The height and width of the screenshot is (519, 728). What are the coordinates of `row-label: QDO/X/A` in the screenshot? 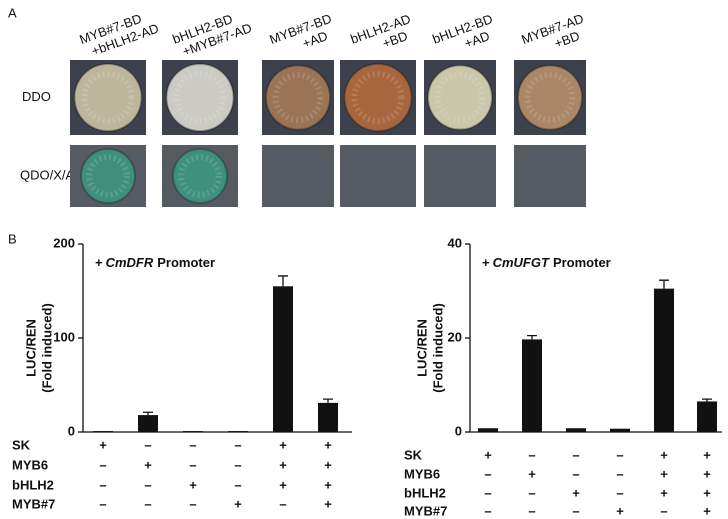 It's located at (47, 174).